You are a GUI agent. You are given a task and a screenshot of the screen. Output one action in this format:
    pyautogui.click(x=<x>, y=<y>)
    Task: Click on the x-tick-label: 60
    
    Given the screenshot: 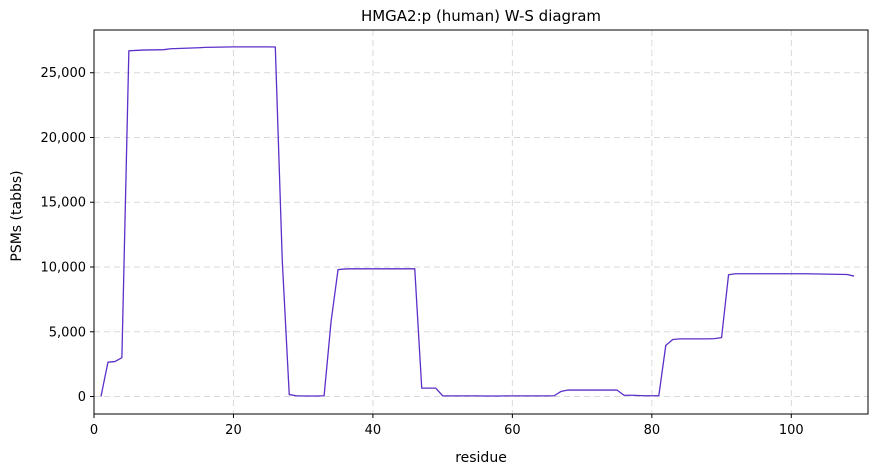 What is the action you would take?
    pyautogui.click(x=512, y=430)
    